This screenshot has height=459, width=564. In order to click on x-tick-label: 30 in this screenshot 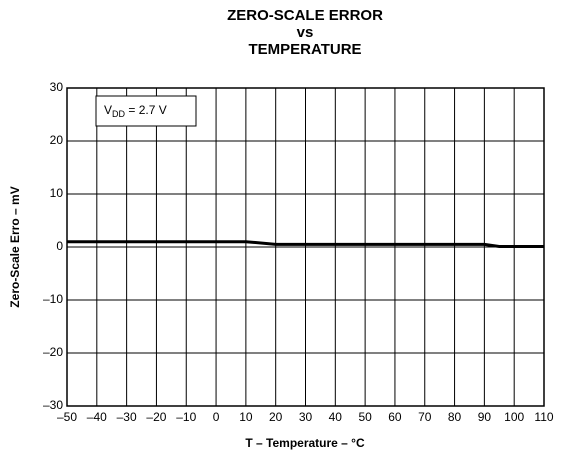, I will do `click(306, 417)`.